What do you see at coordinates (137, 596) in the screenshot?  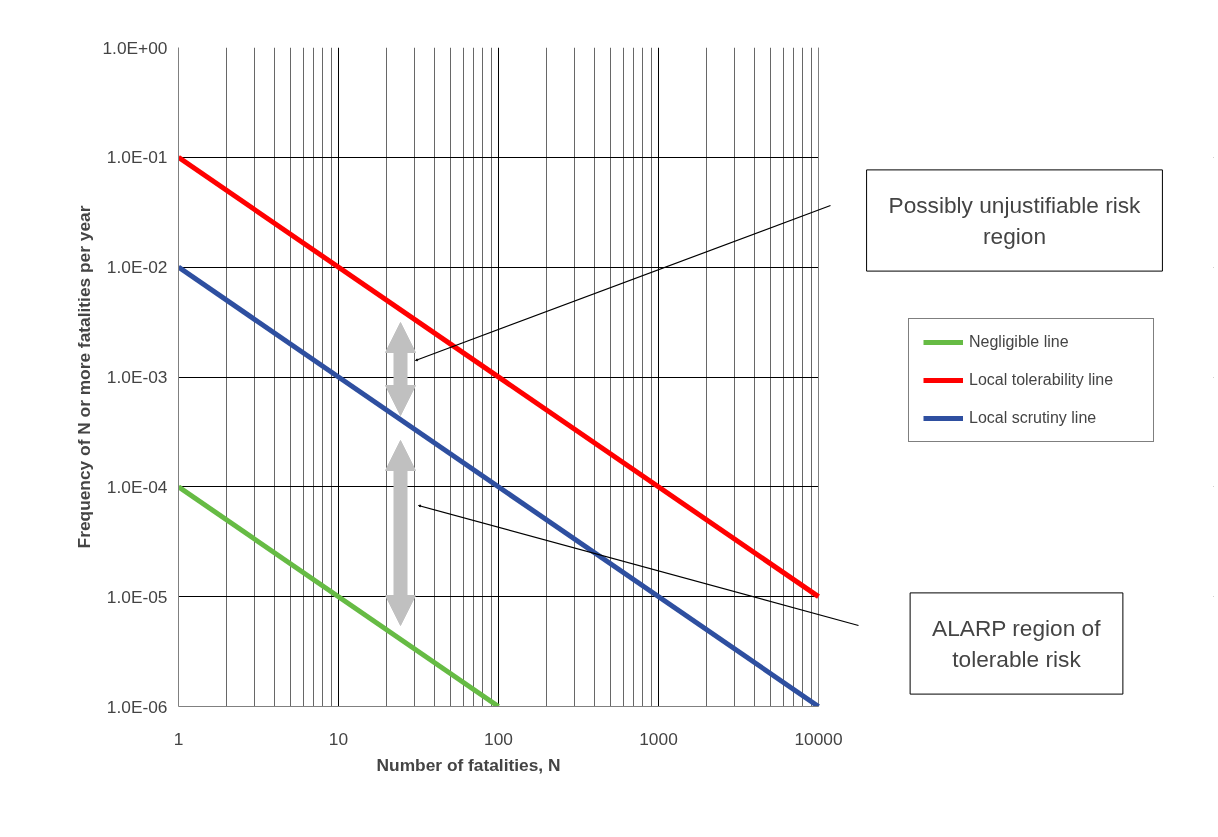 I see `y-tick-label: 1.0E-05` at bounding box center [137, 596].